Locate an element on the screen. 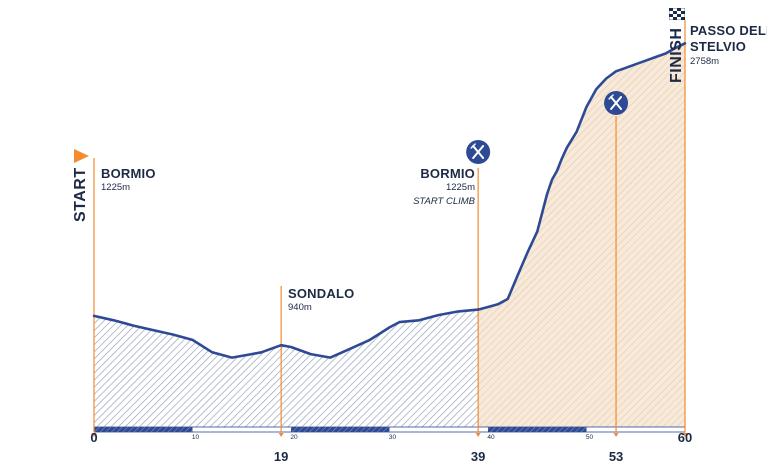  start-arrow-icon is located at coordinates (81, 156).